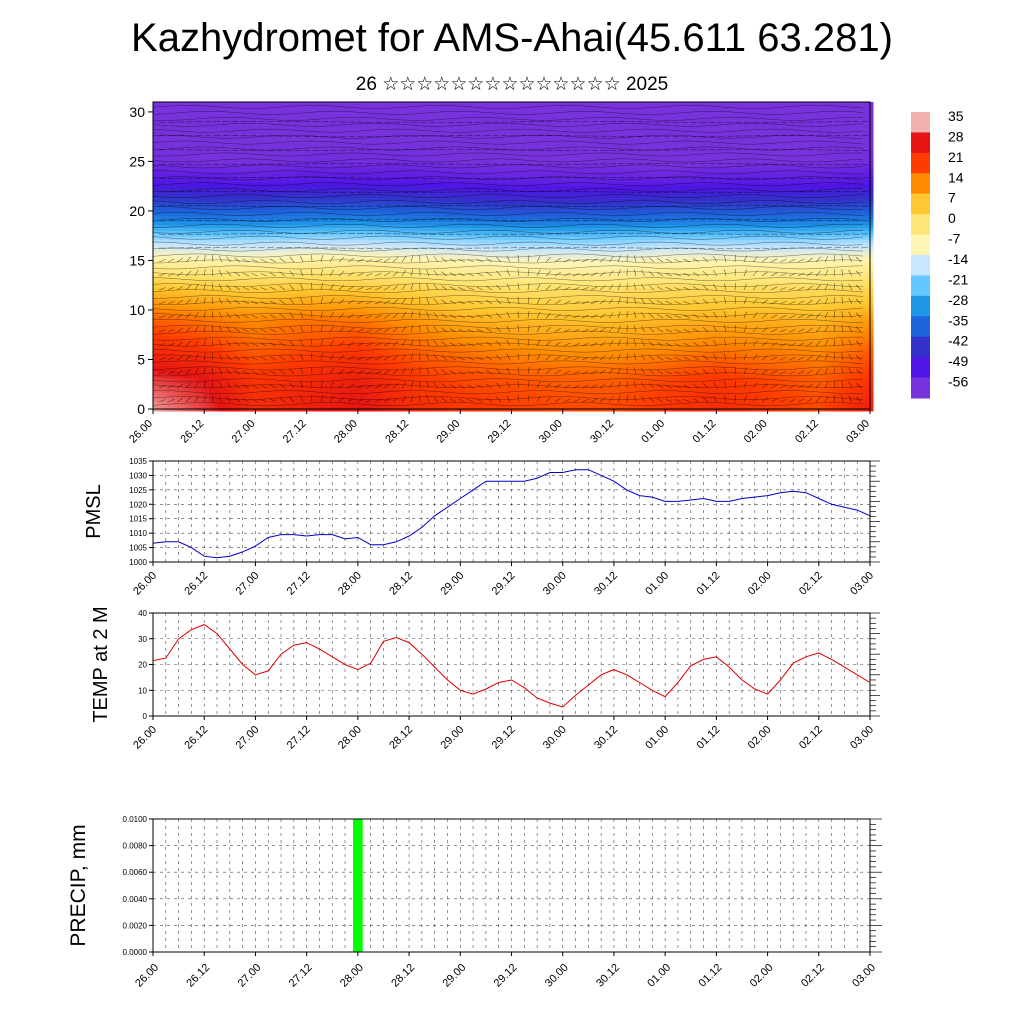 Image resolution: width=1024 pixels, height=1024 pixels. What do you see at coordinates (135, 952) in the screenshot?
I see `y-tick-label: 0.0000` at bounding box center [135, 952].